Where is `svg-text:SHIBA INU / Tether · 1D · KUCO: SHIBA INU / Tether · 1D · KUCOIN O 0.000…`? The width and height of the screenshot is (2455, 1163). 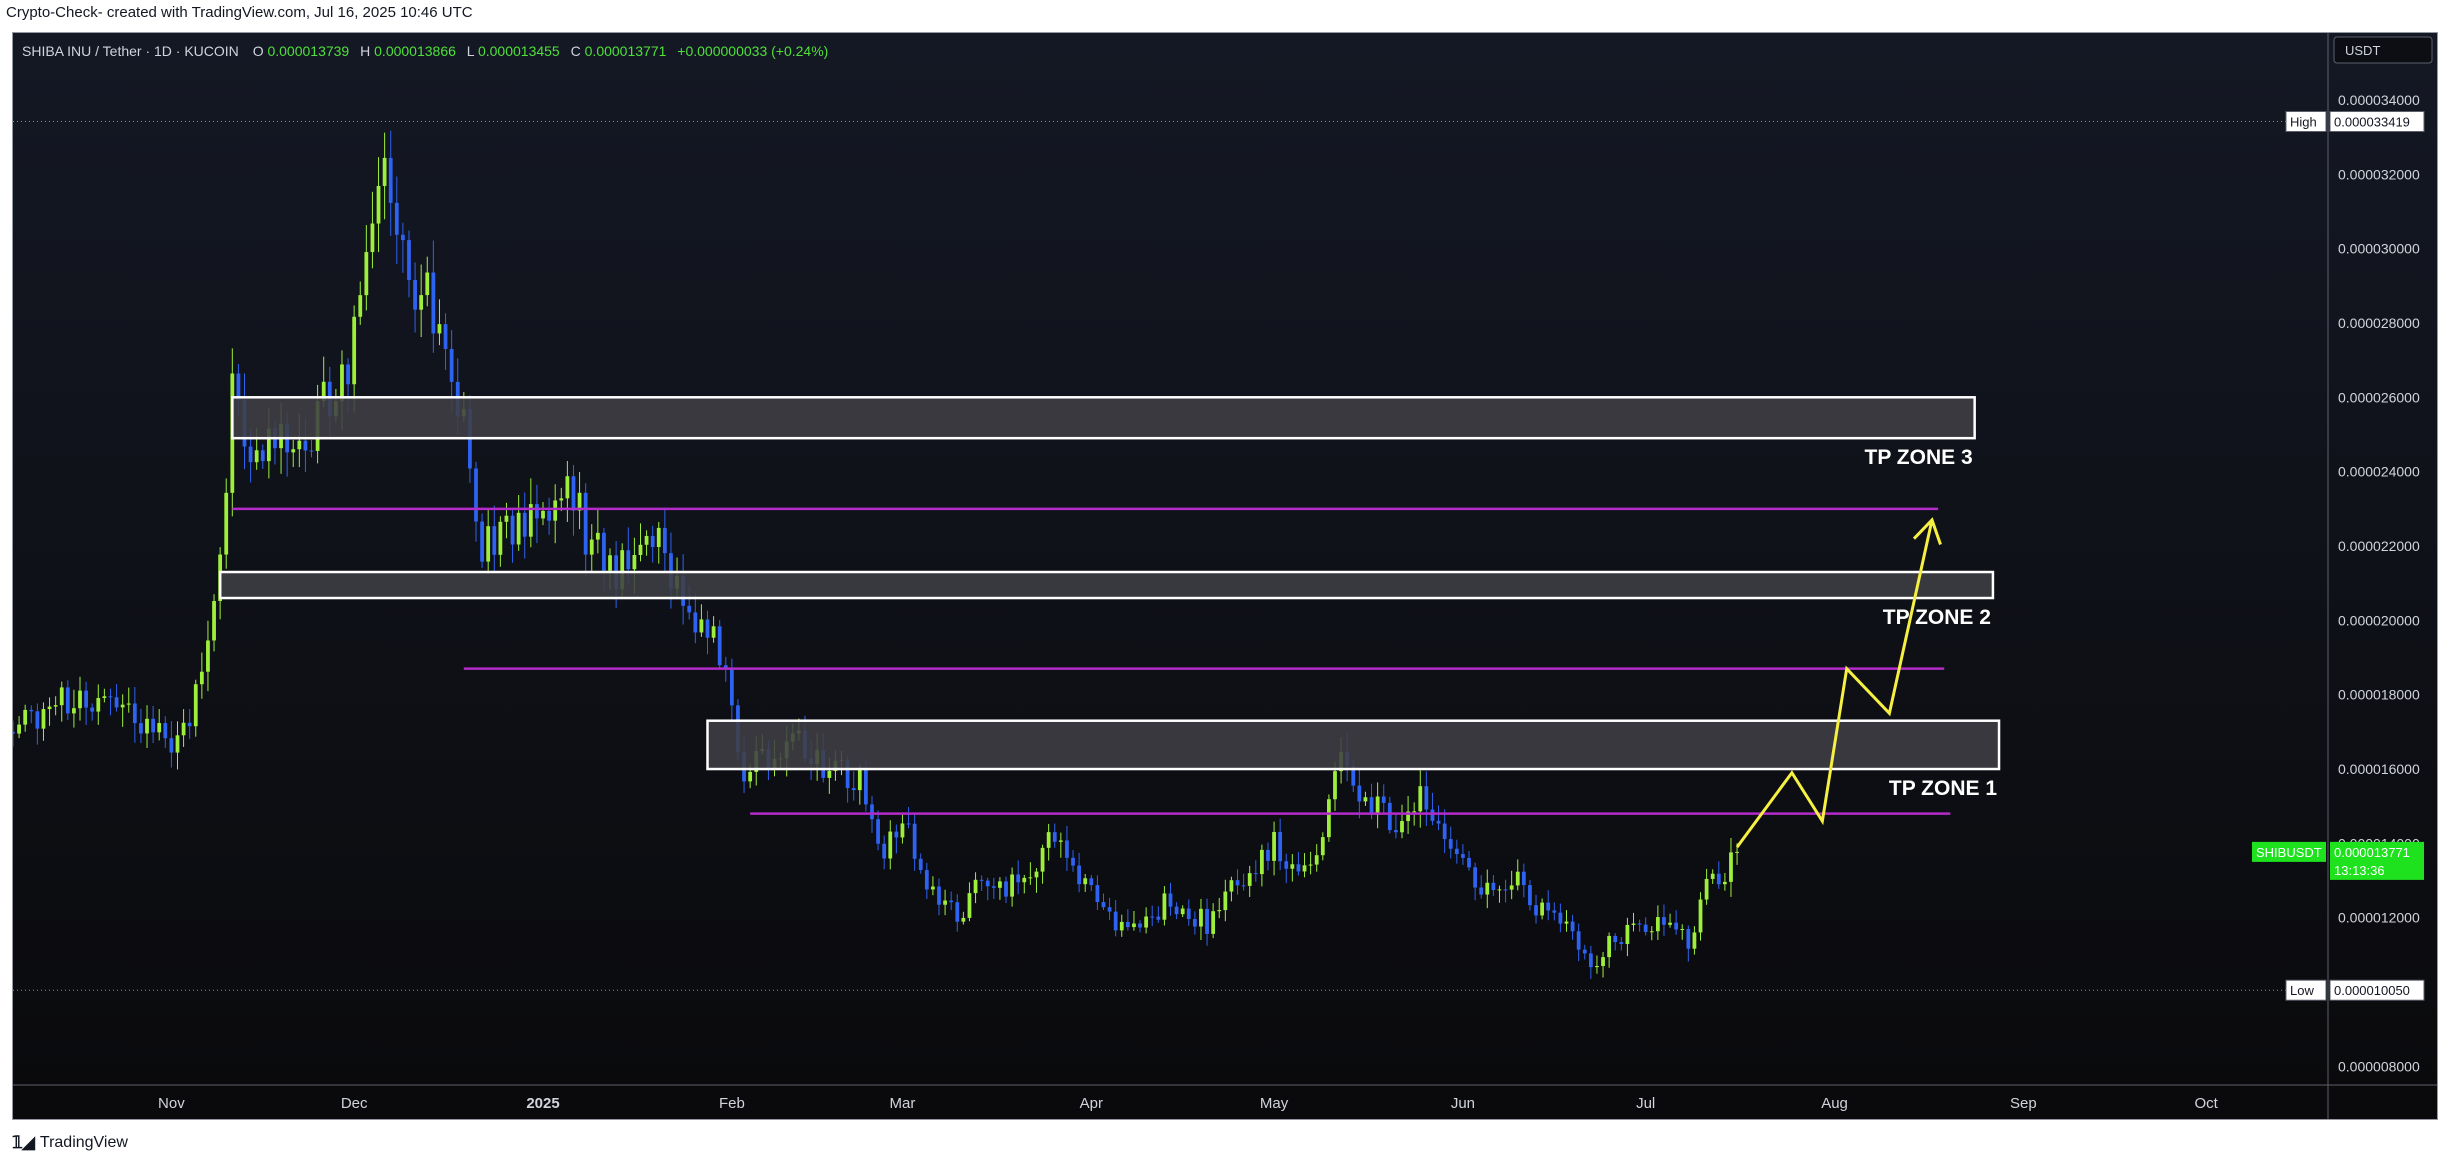
svg-text:SHIBA INU / Tether · 1D · KUCO: SHIBA INU / Tether · 1D · KUCOIN O 0.000… is located at coordinates (425, 51).